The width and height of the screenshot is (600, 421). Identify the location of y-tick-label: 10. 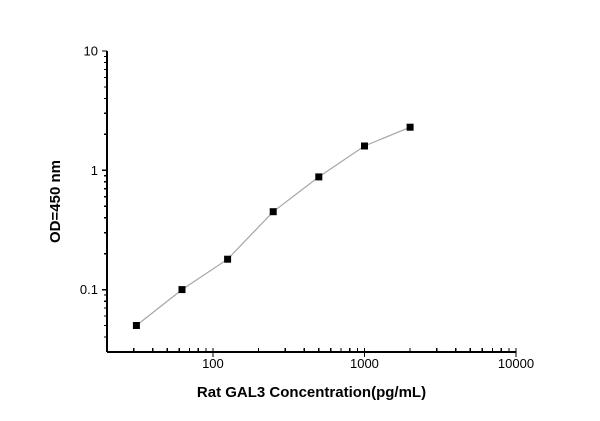
(91, 51).